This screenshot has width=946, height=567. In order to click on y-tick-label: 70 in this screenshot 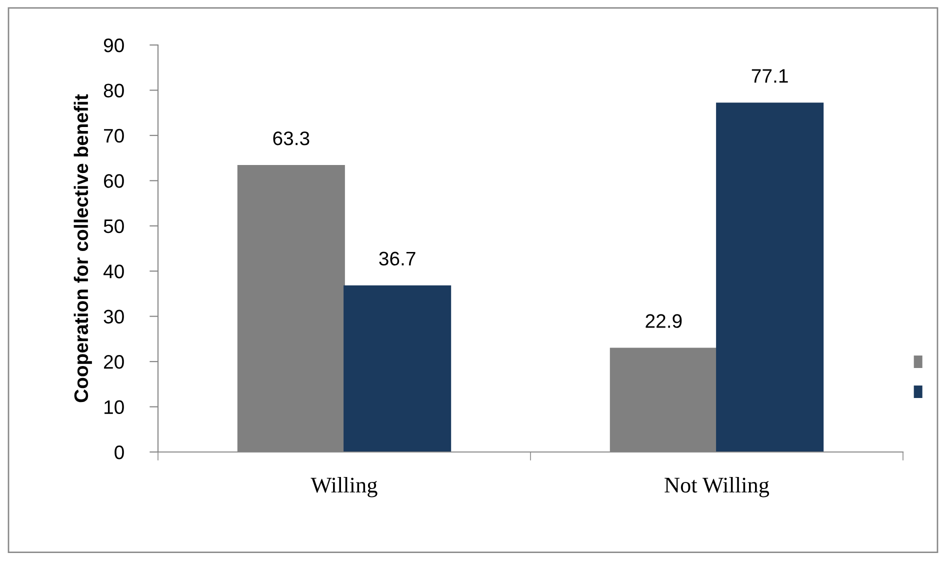, I will do `click(114, 135)`.